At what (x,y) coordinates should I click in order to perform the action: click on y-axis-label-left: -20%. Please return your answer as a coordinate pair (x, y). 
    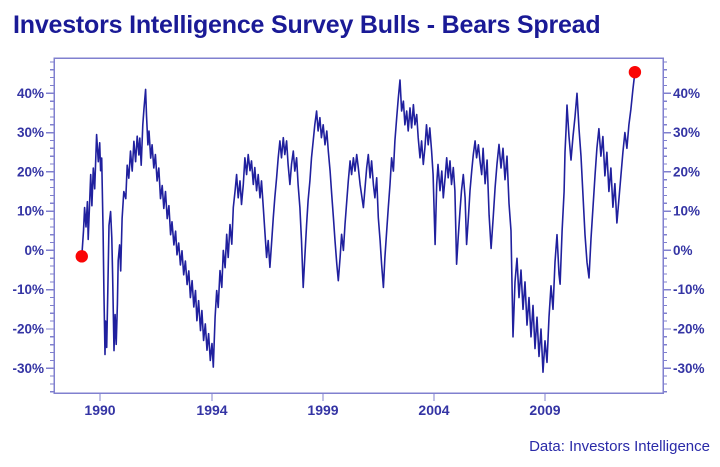
    Looking at the image, I should click on (28, 328).